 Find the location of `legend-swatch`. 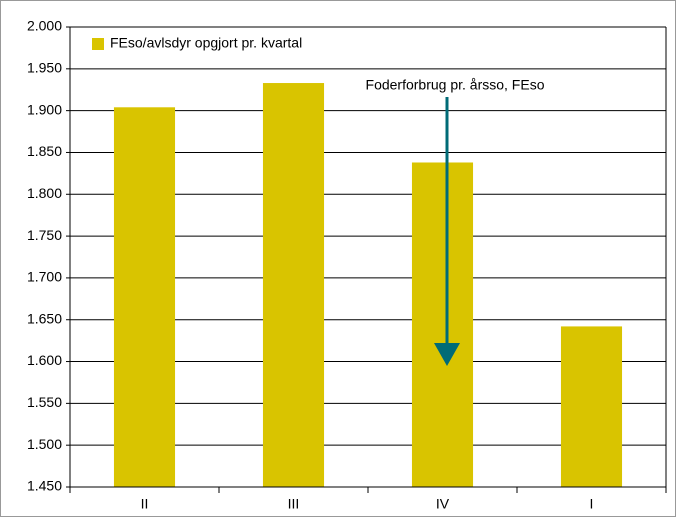

legend-swatch is located at coordinates (98, 44).